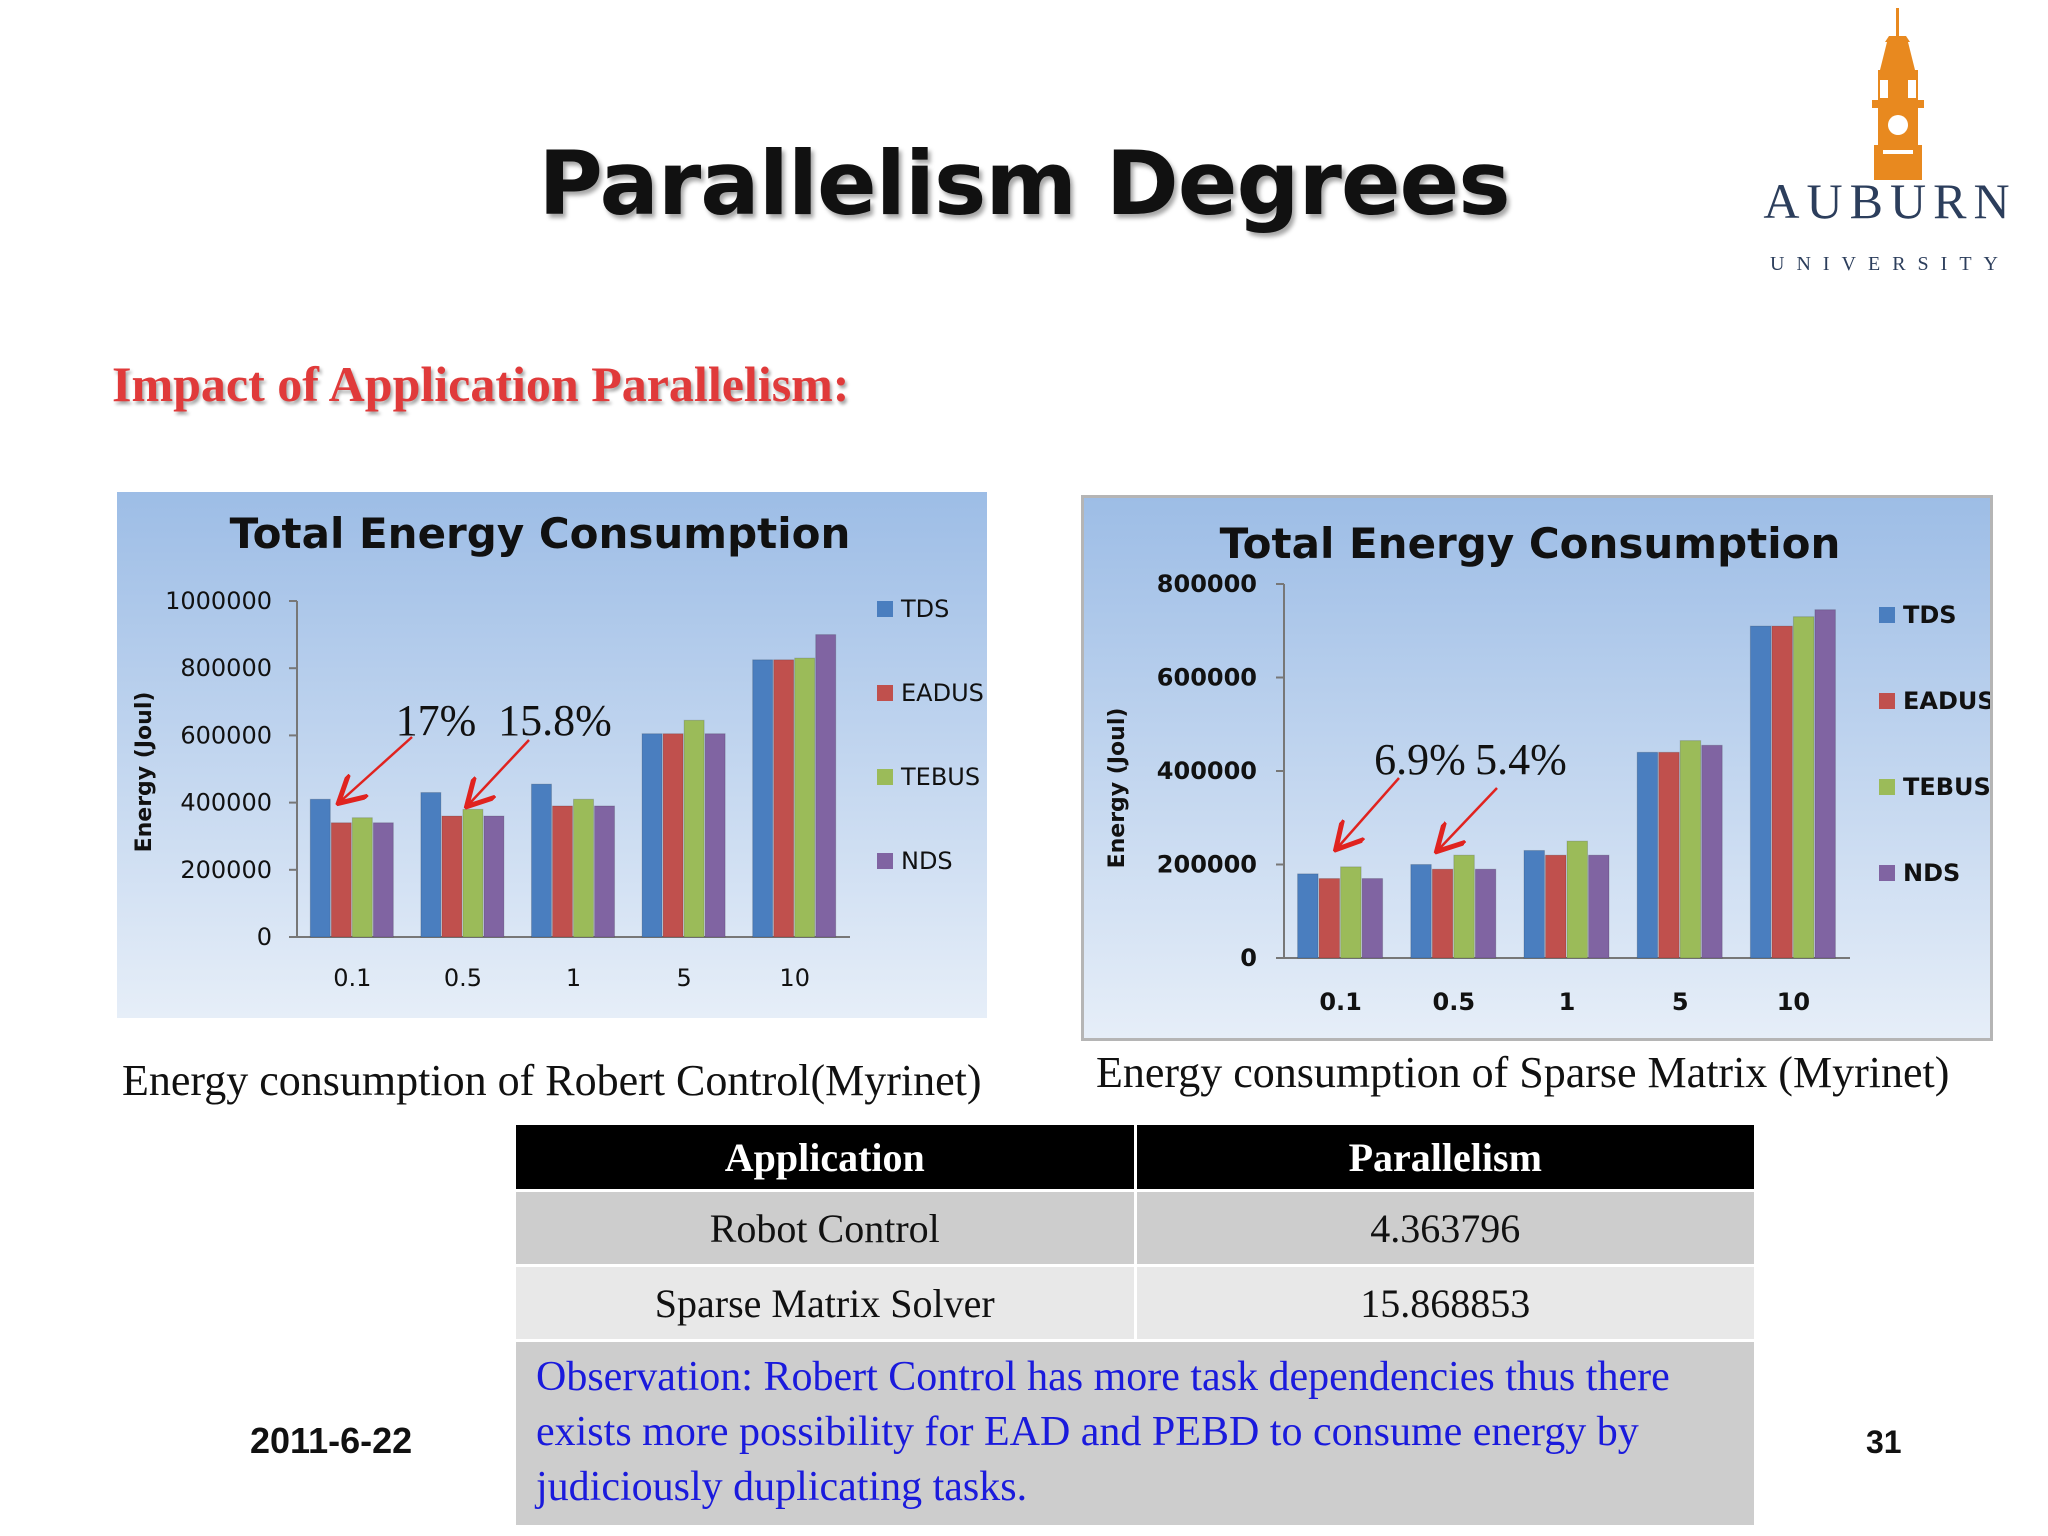 The width and height of the screenshot is (2048, 1536). I want to click on table-cell: Sparse Matrix Solver, so click(825, 1303).